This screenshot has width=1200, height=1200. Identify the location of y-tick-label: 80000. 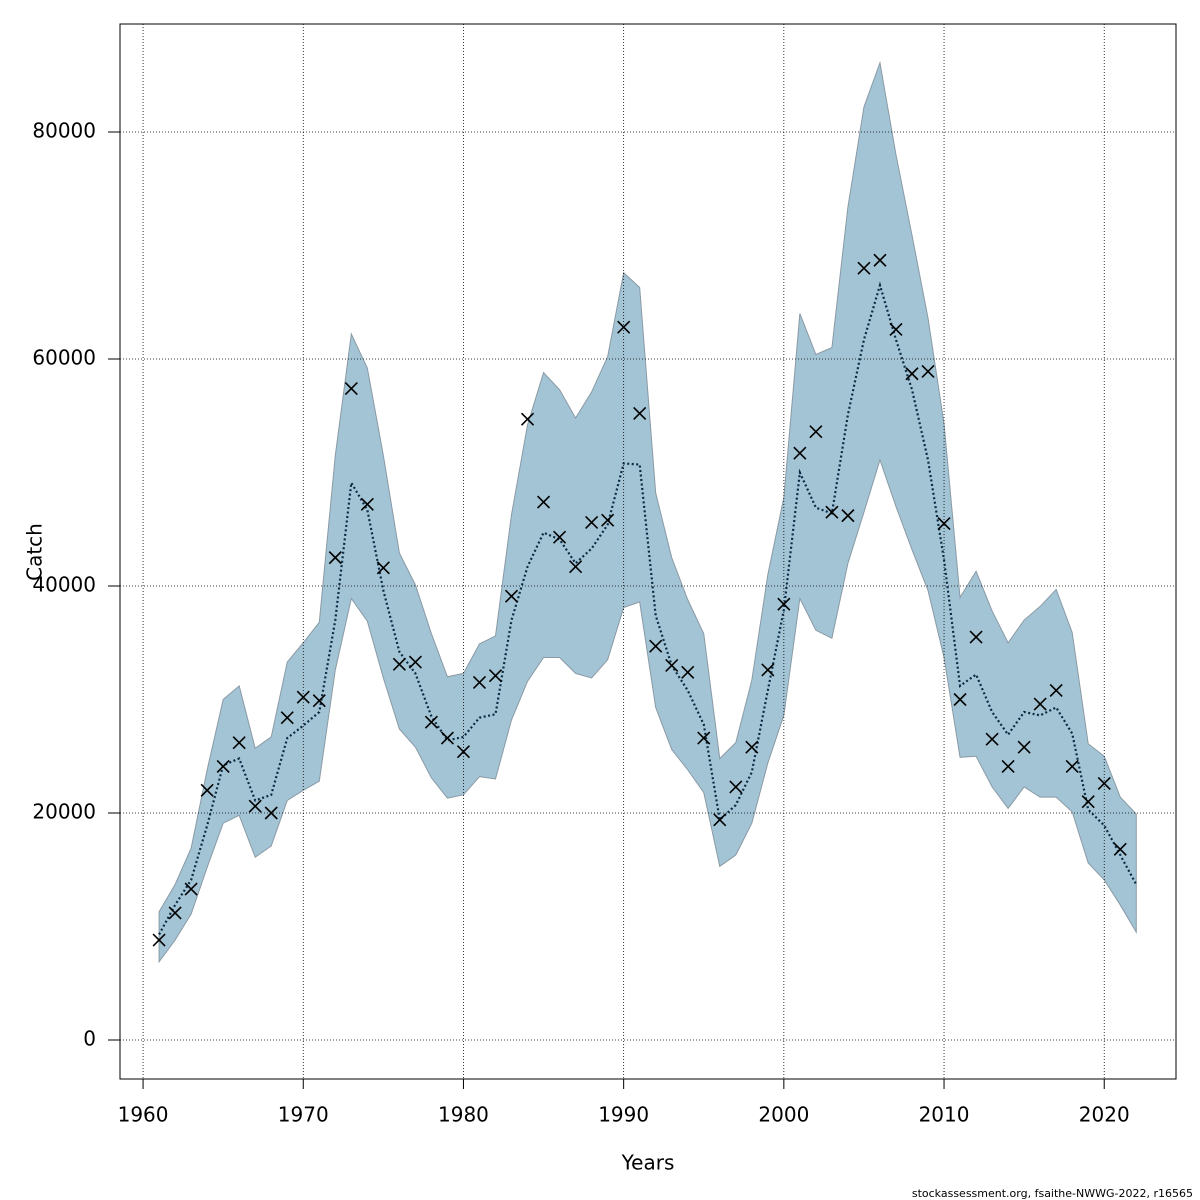
(64, 130).